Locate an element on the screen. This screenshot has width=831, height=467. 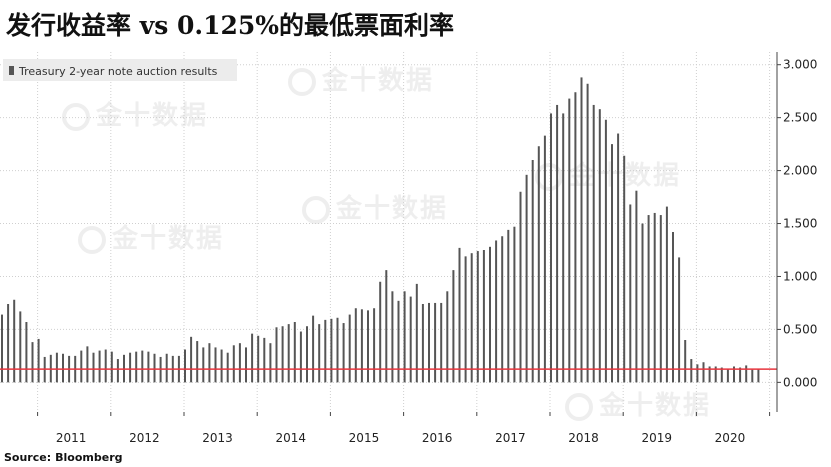
y-axis-ticks: 0.000 0.500 1.000 1.500 2.000 2.500 3.000 is located at coordinates (797, 223).